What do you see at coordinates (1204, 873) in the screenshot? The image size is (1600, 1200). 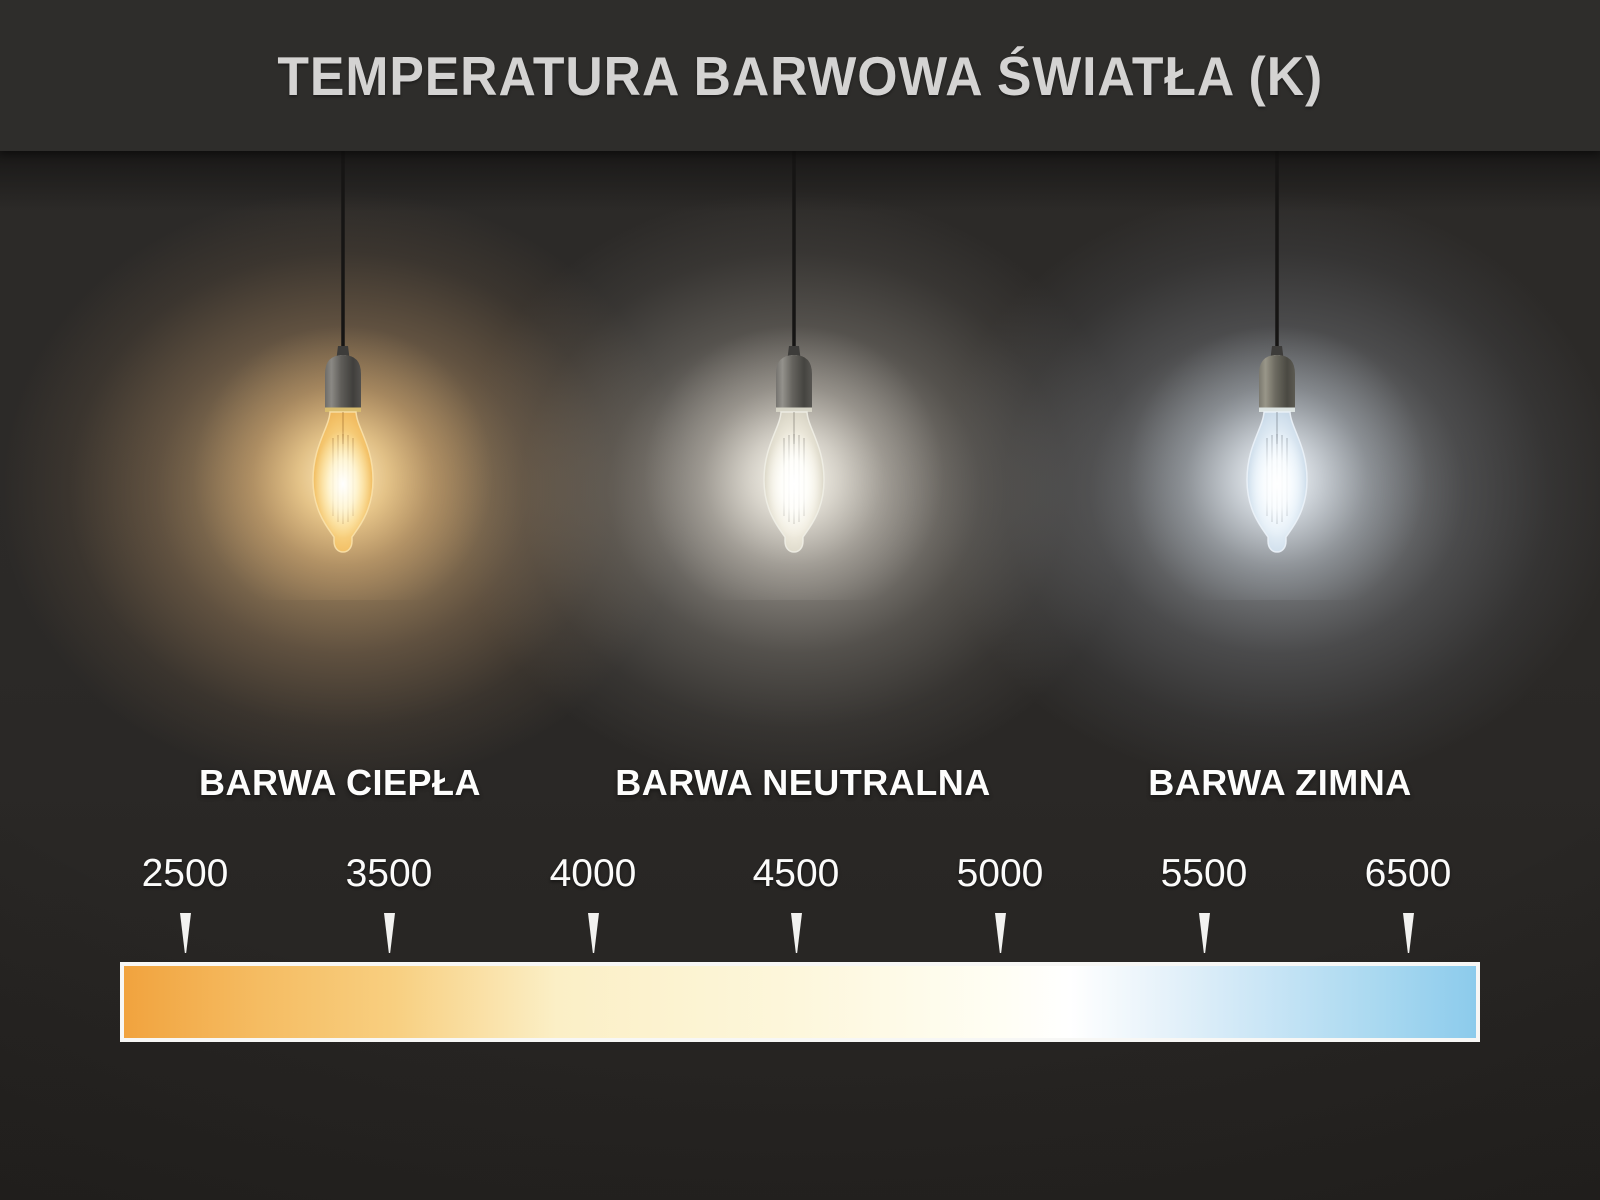 I see `scale-tick-label: 5500` at bounding box center [1204, 873].